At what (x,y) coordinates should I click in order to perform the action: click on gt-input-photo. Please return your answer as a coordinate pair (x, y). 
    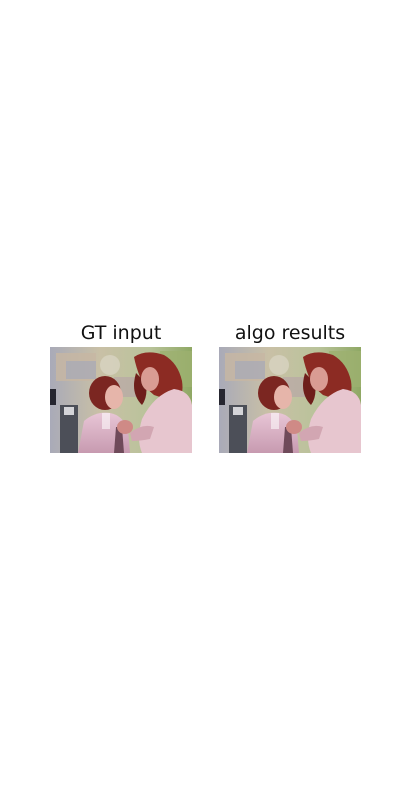
    Looking at the image, I should click on (121, 400).